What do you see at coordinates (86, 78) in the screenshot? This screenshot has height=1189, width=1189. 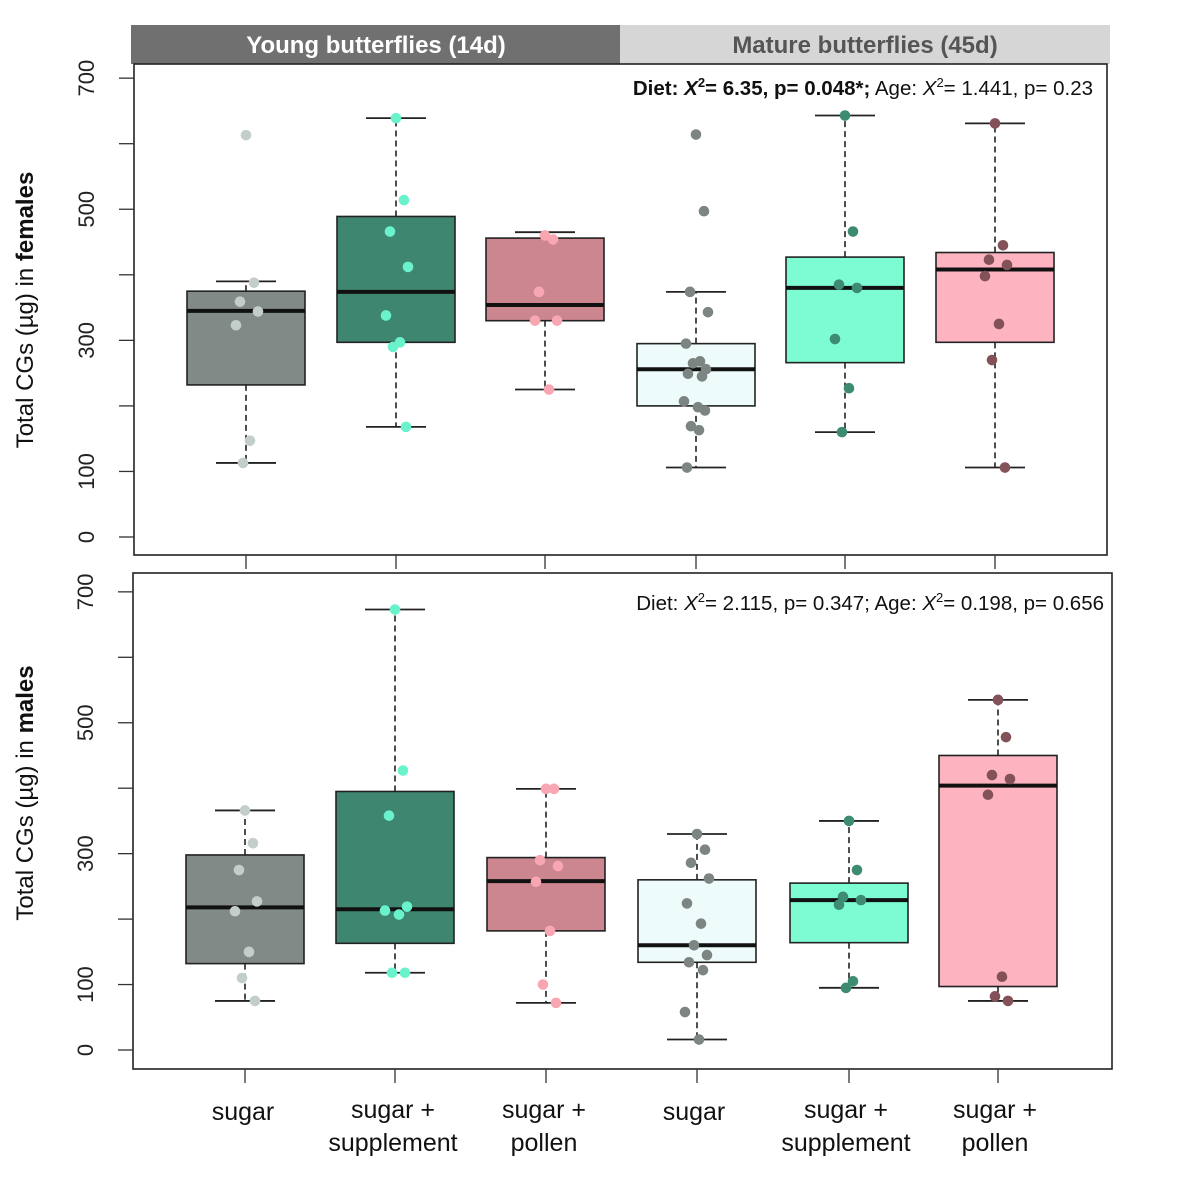 I see `females-y-tick-label: 700` at bounding box center [86, 78].